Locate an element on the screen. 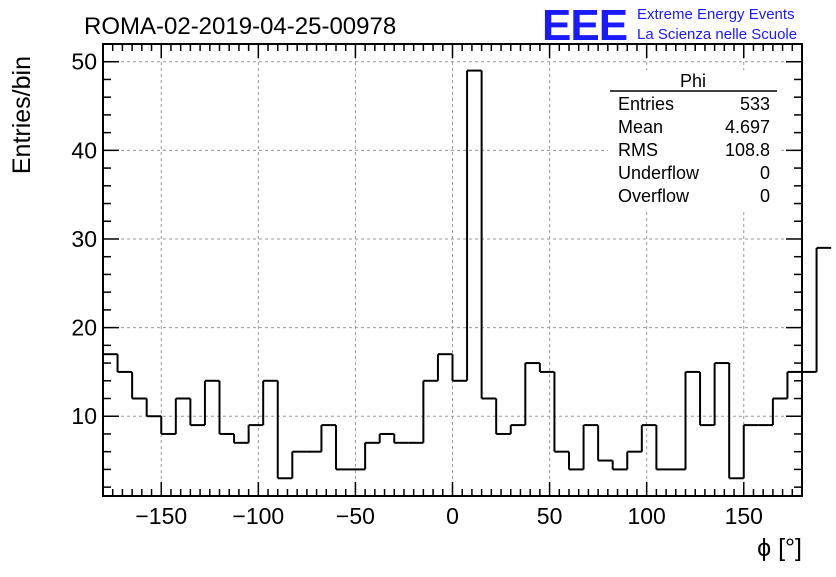 The height and width of the screenshot is (577, 836). eee-logo-mark: EEE is located at coordinates (584, 25).